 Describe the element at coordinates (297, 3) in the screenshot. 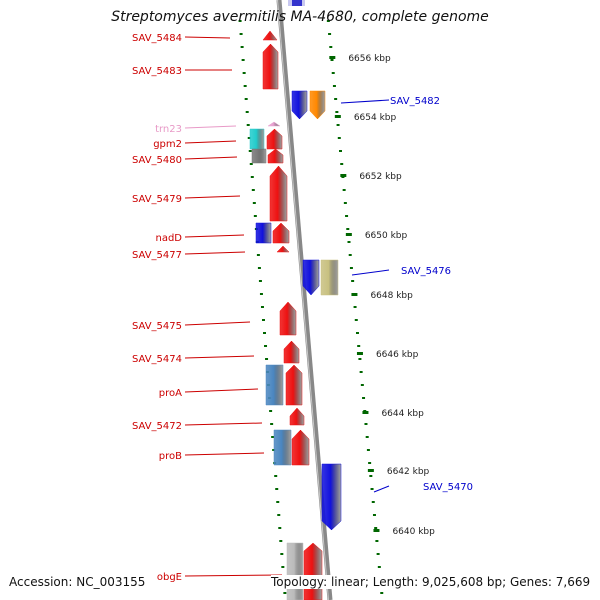

I see `partial-gene-top-core` at that location.